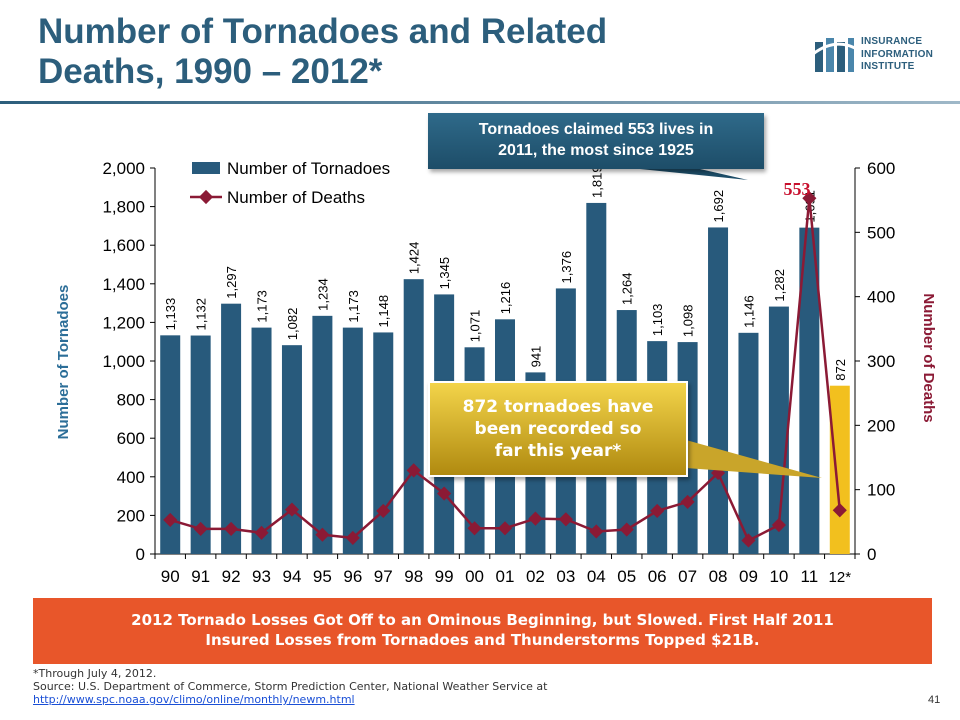 The height and width of the screenshot is (720, 960). What do you see at coordinates (123, 322) in the screenshot?
I see `y-tick-label-left: 1,200` at bounding box center [123, 322].